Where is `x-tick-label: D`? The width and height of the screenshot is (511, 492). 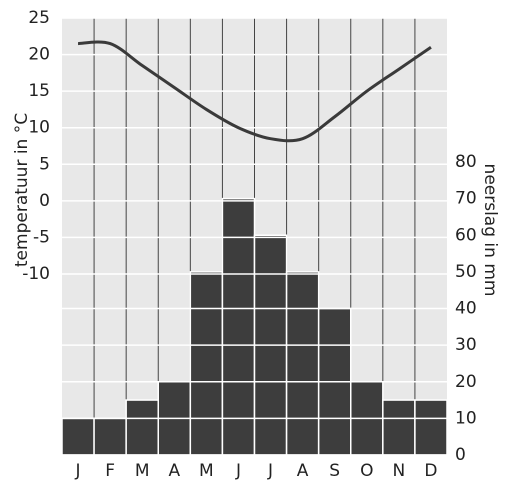
x-tick-label: D is located at coordinates (430, 471).